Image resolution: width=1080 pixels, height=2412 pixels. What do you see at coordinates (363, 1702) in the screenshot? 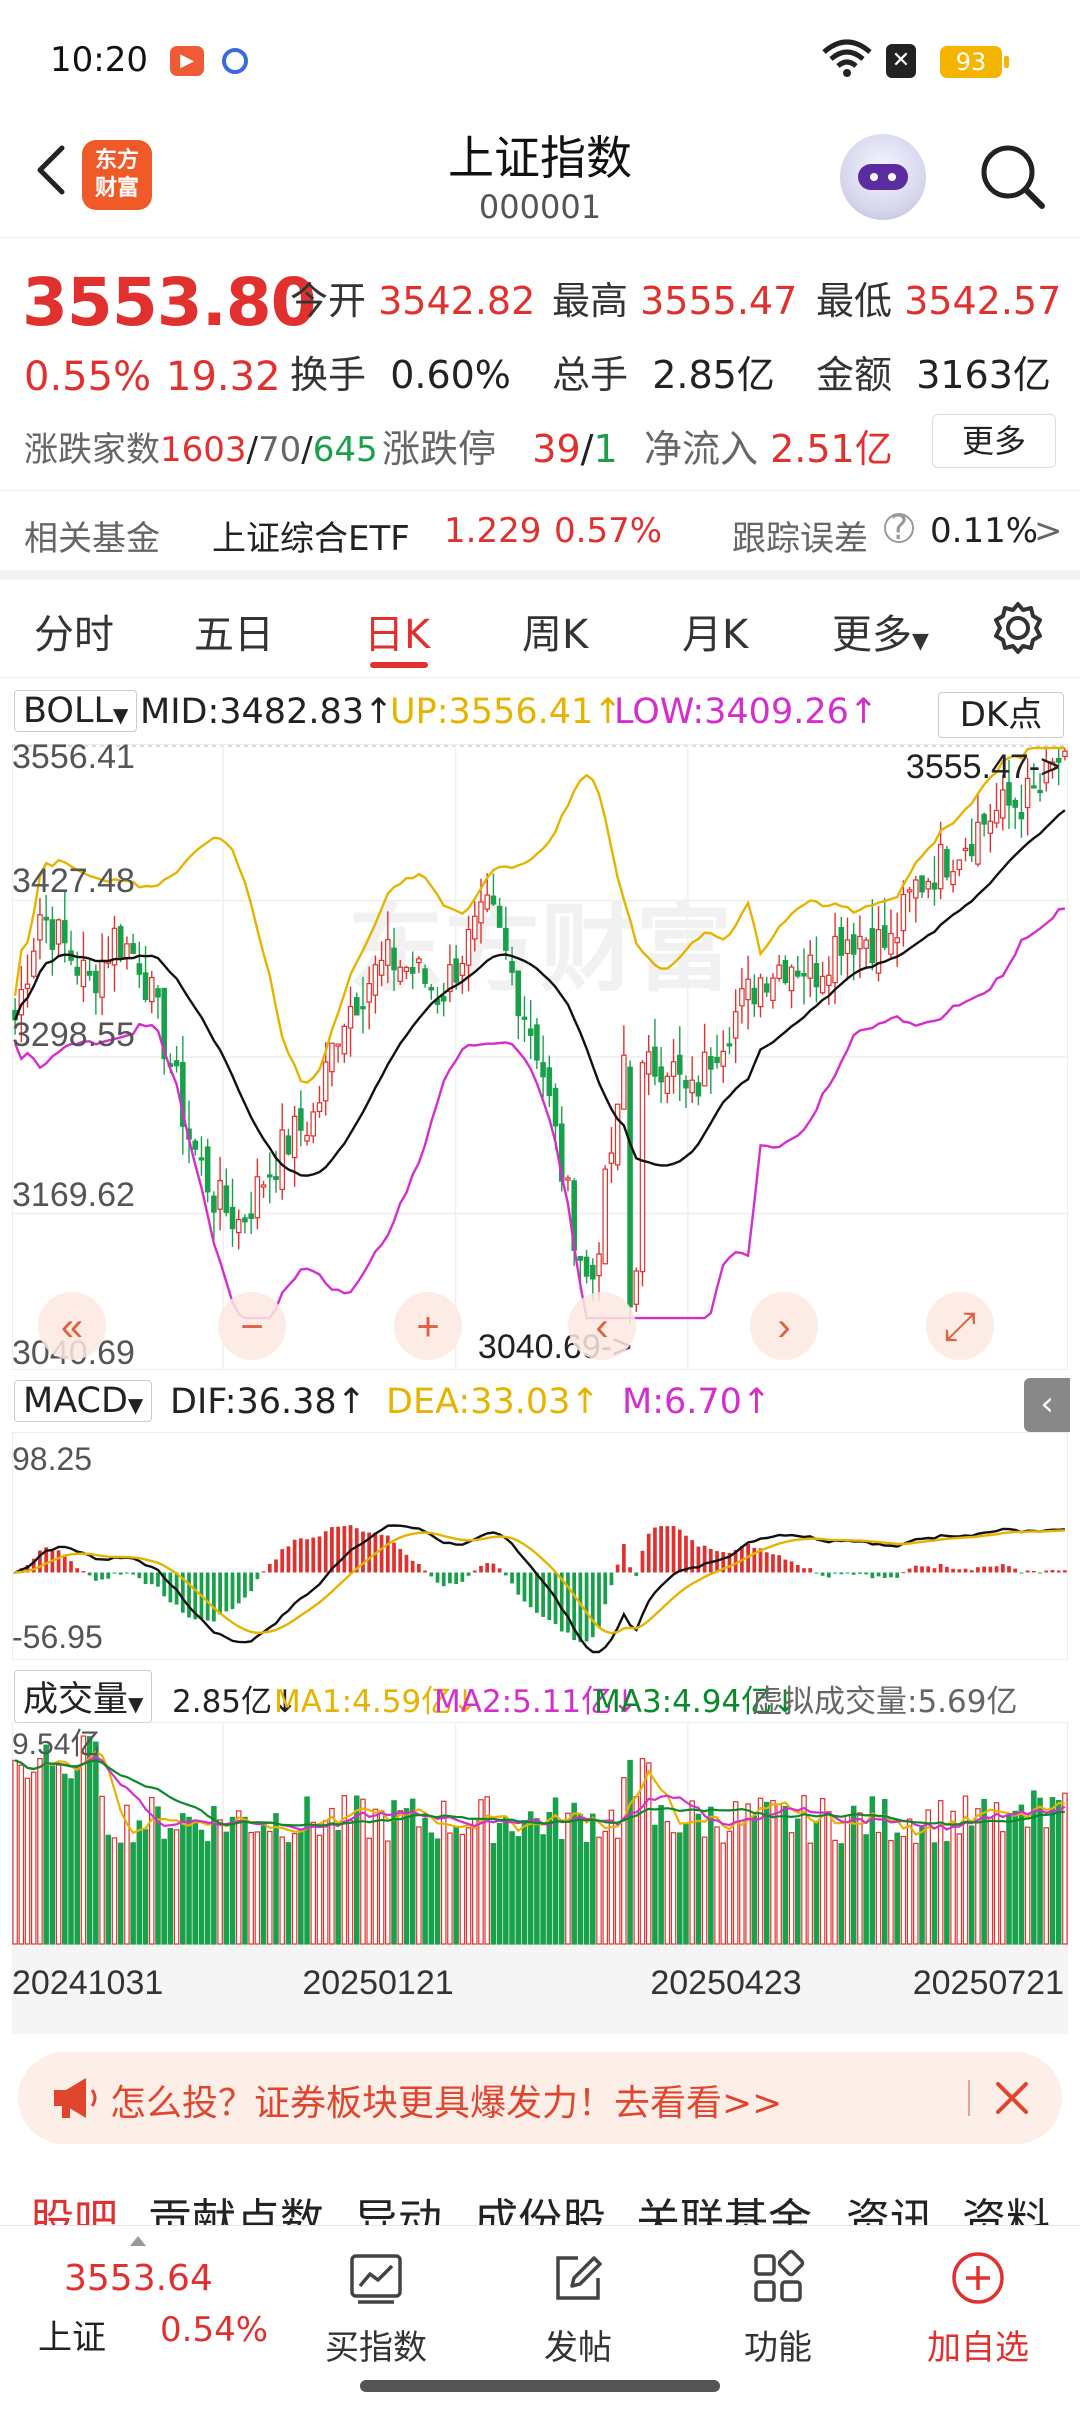
I see `volume-ma1-value: MA1:4.59亿` at bounding box center [363, 1702].